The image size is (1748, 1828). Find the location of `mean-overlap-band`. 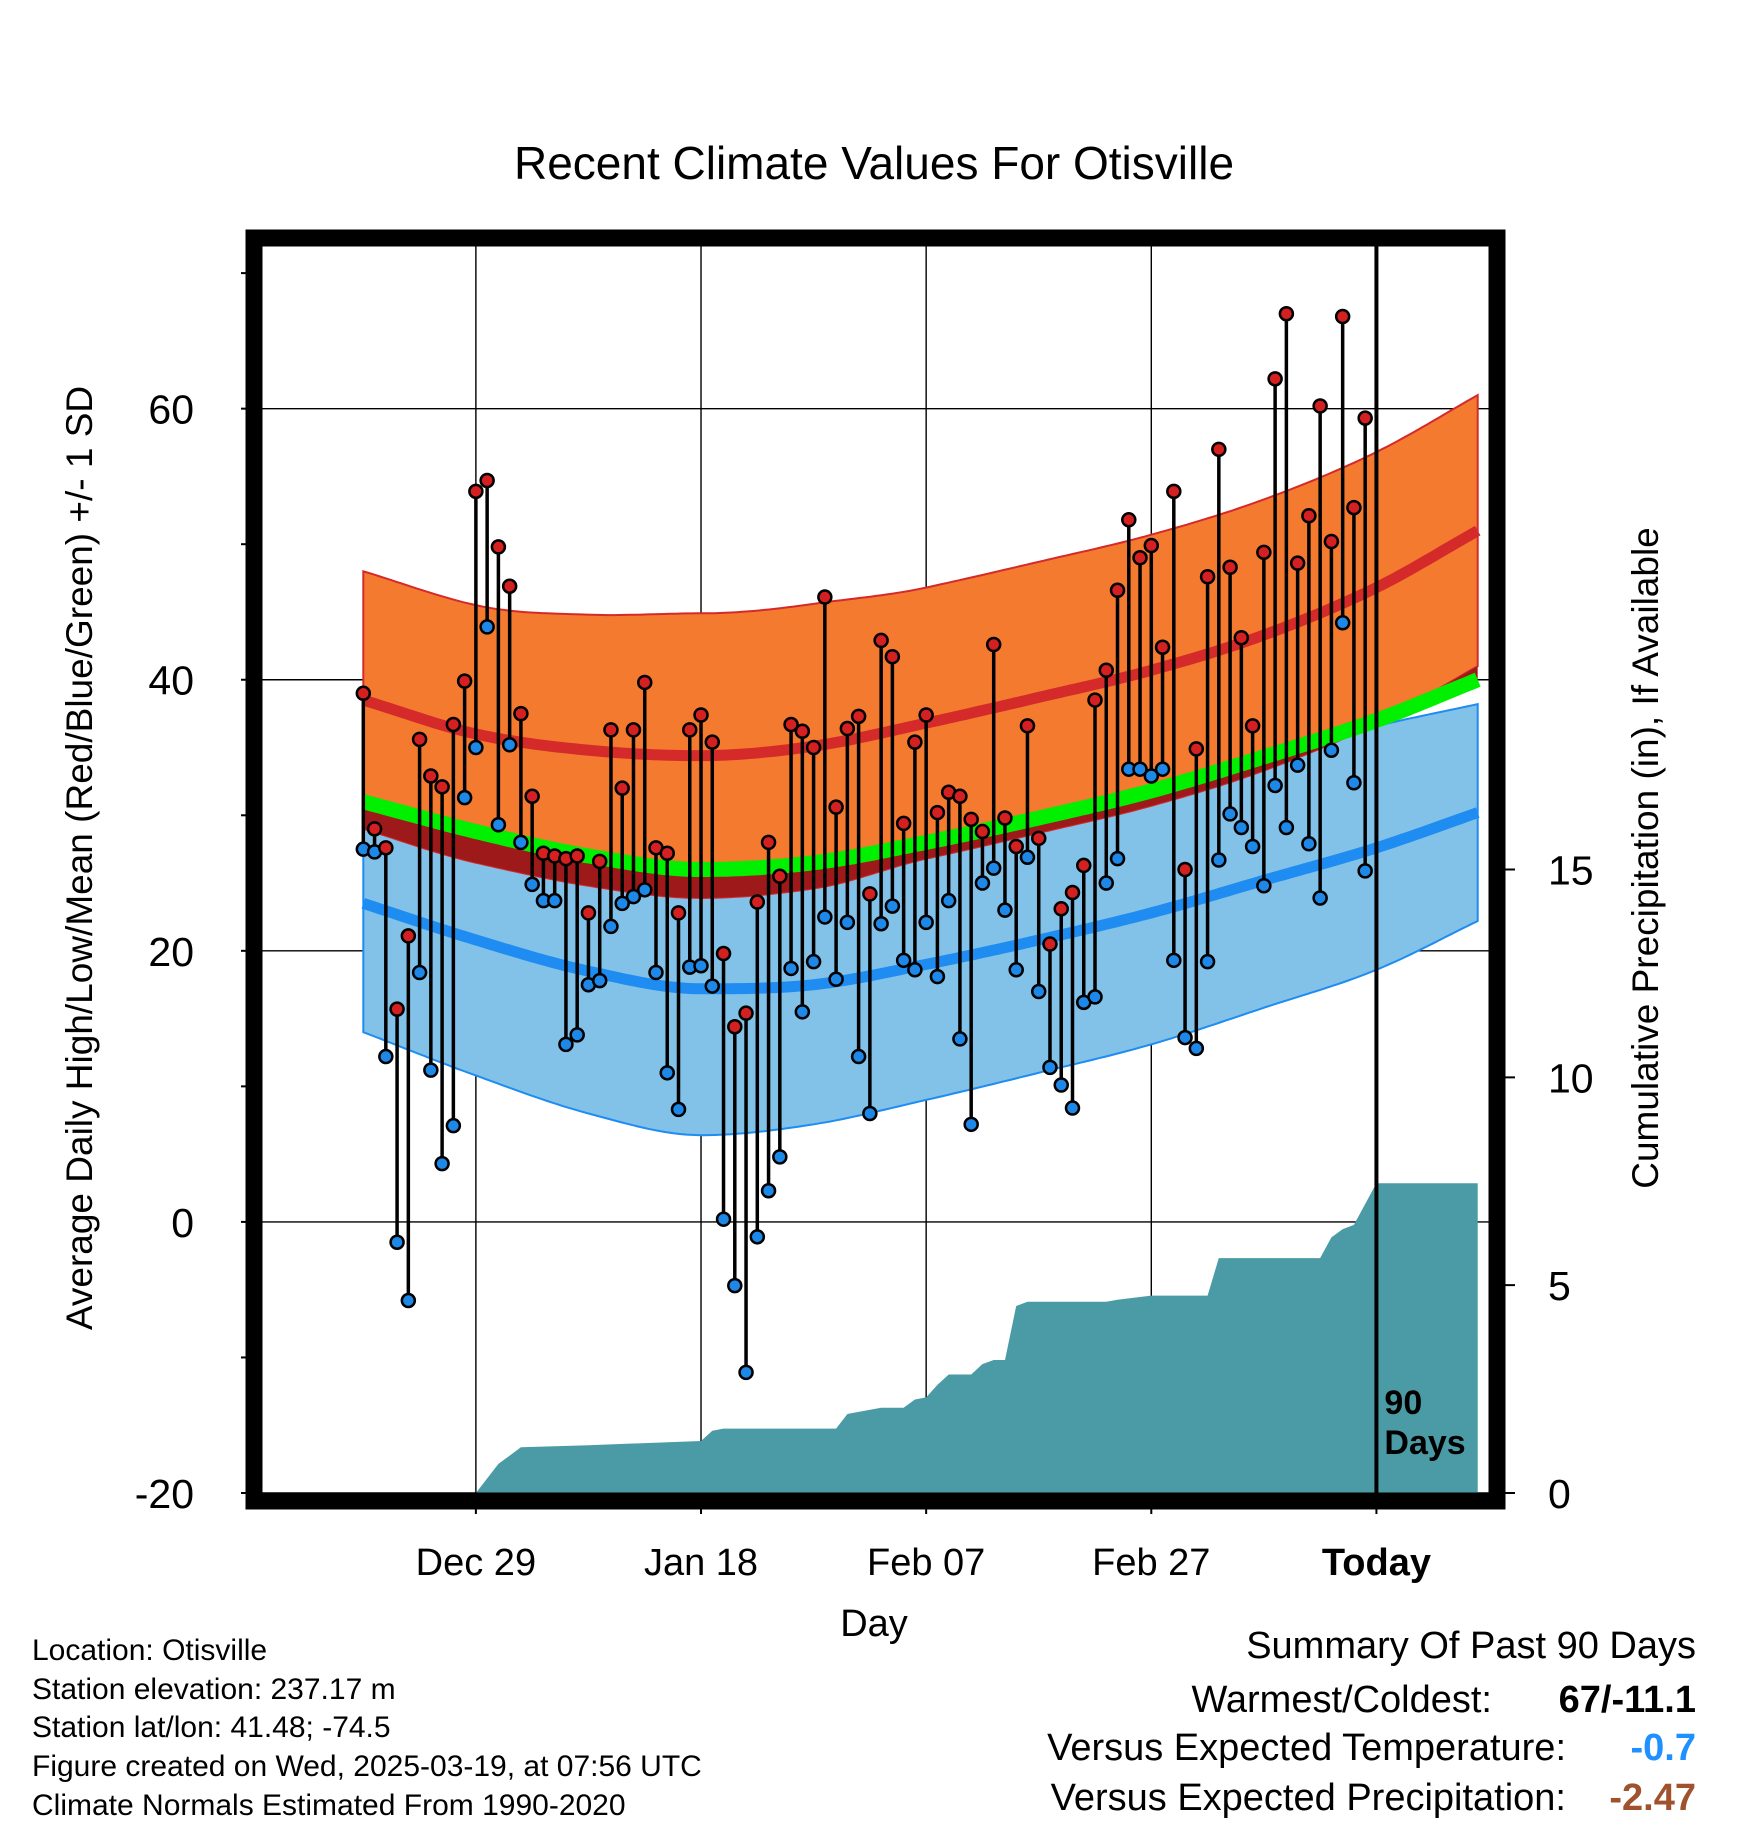

mean-overlap-band is located at coordinates (920, 782).